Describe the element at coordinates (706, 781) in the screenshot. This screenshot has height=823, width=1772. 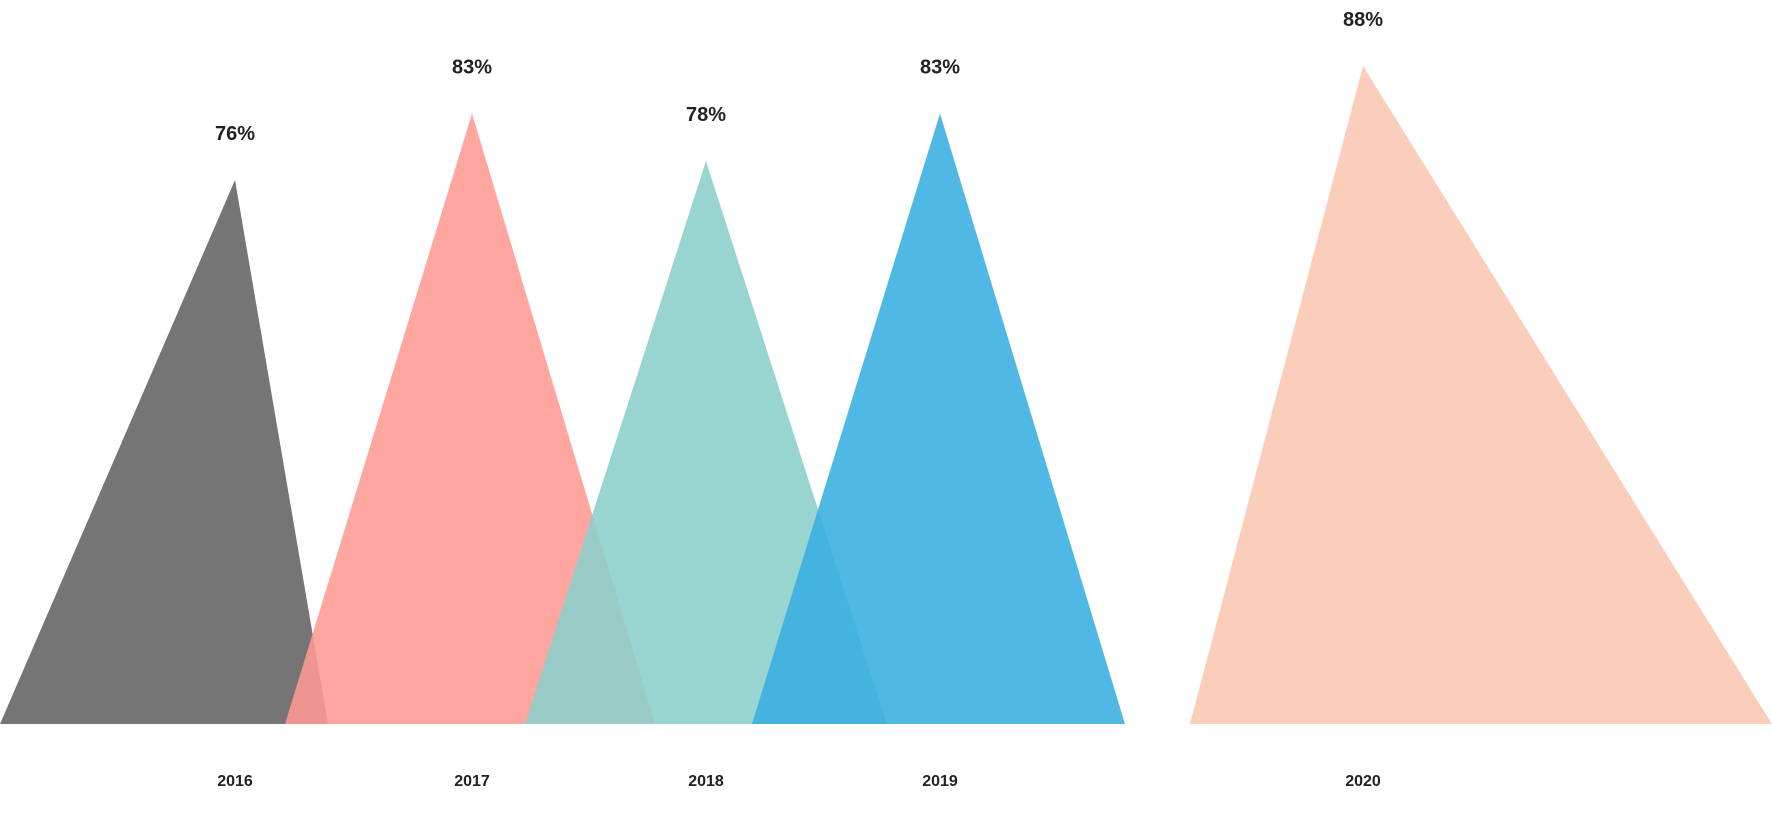
I see `x-tick-label: 2018` at that location.